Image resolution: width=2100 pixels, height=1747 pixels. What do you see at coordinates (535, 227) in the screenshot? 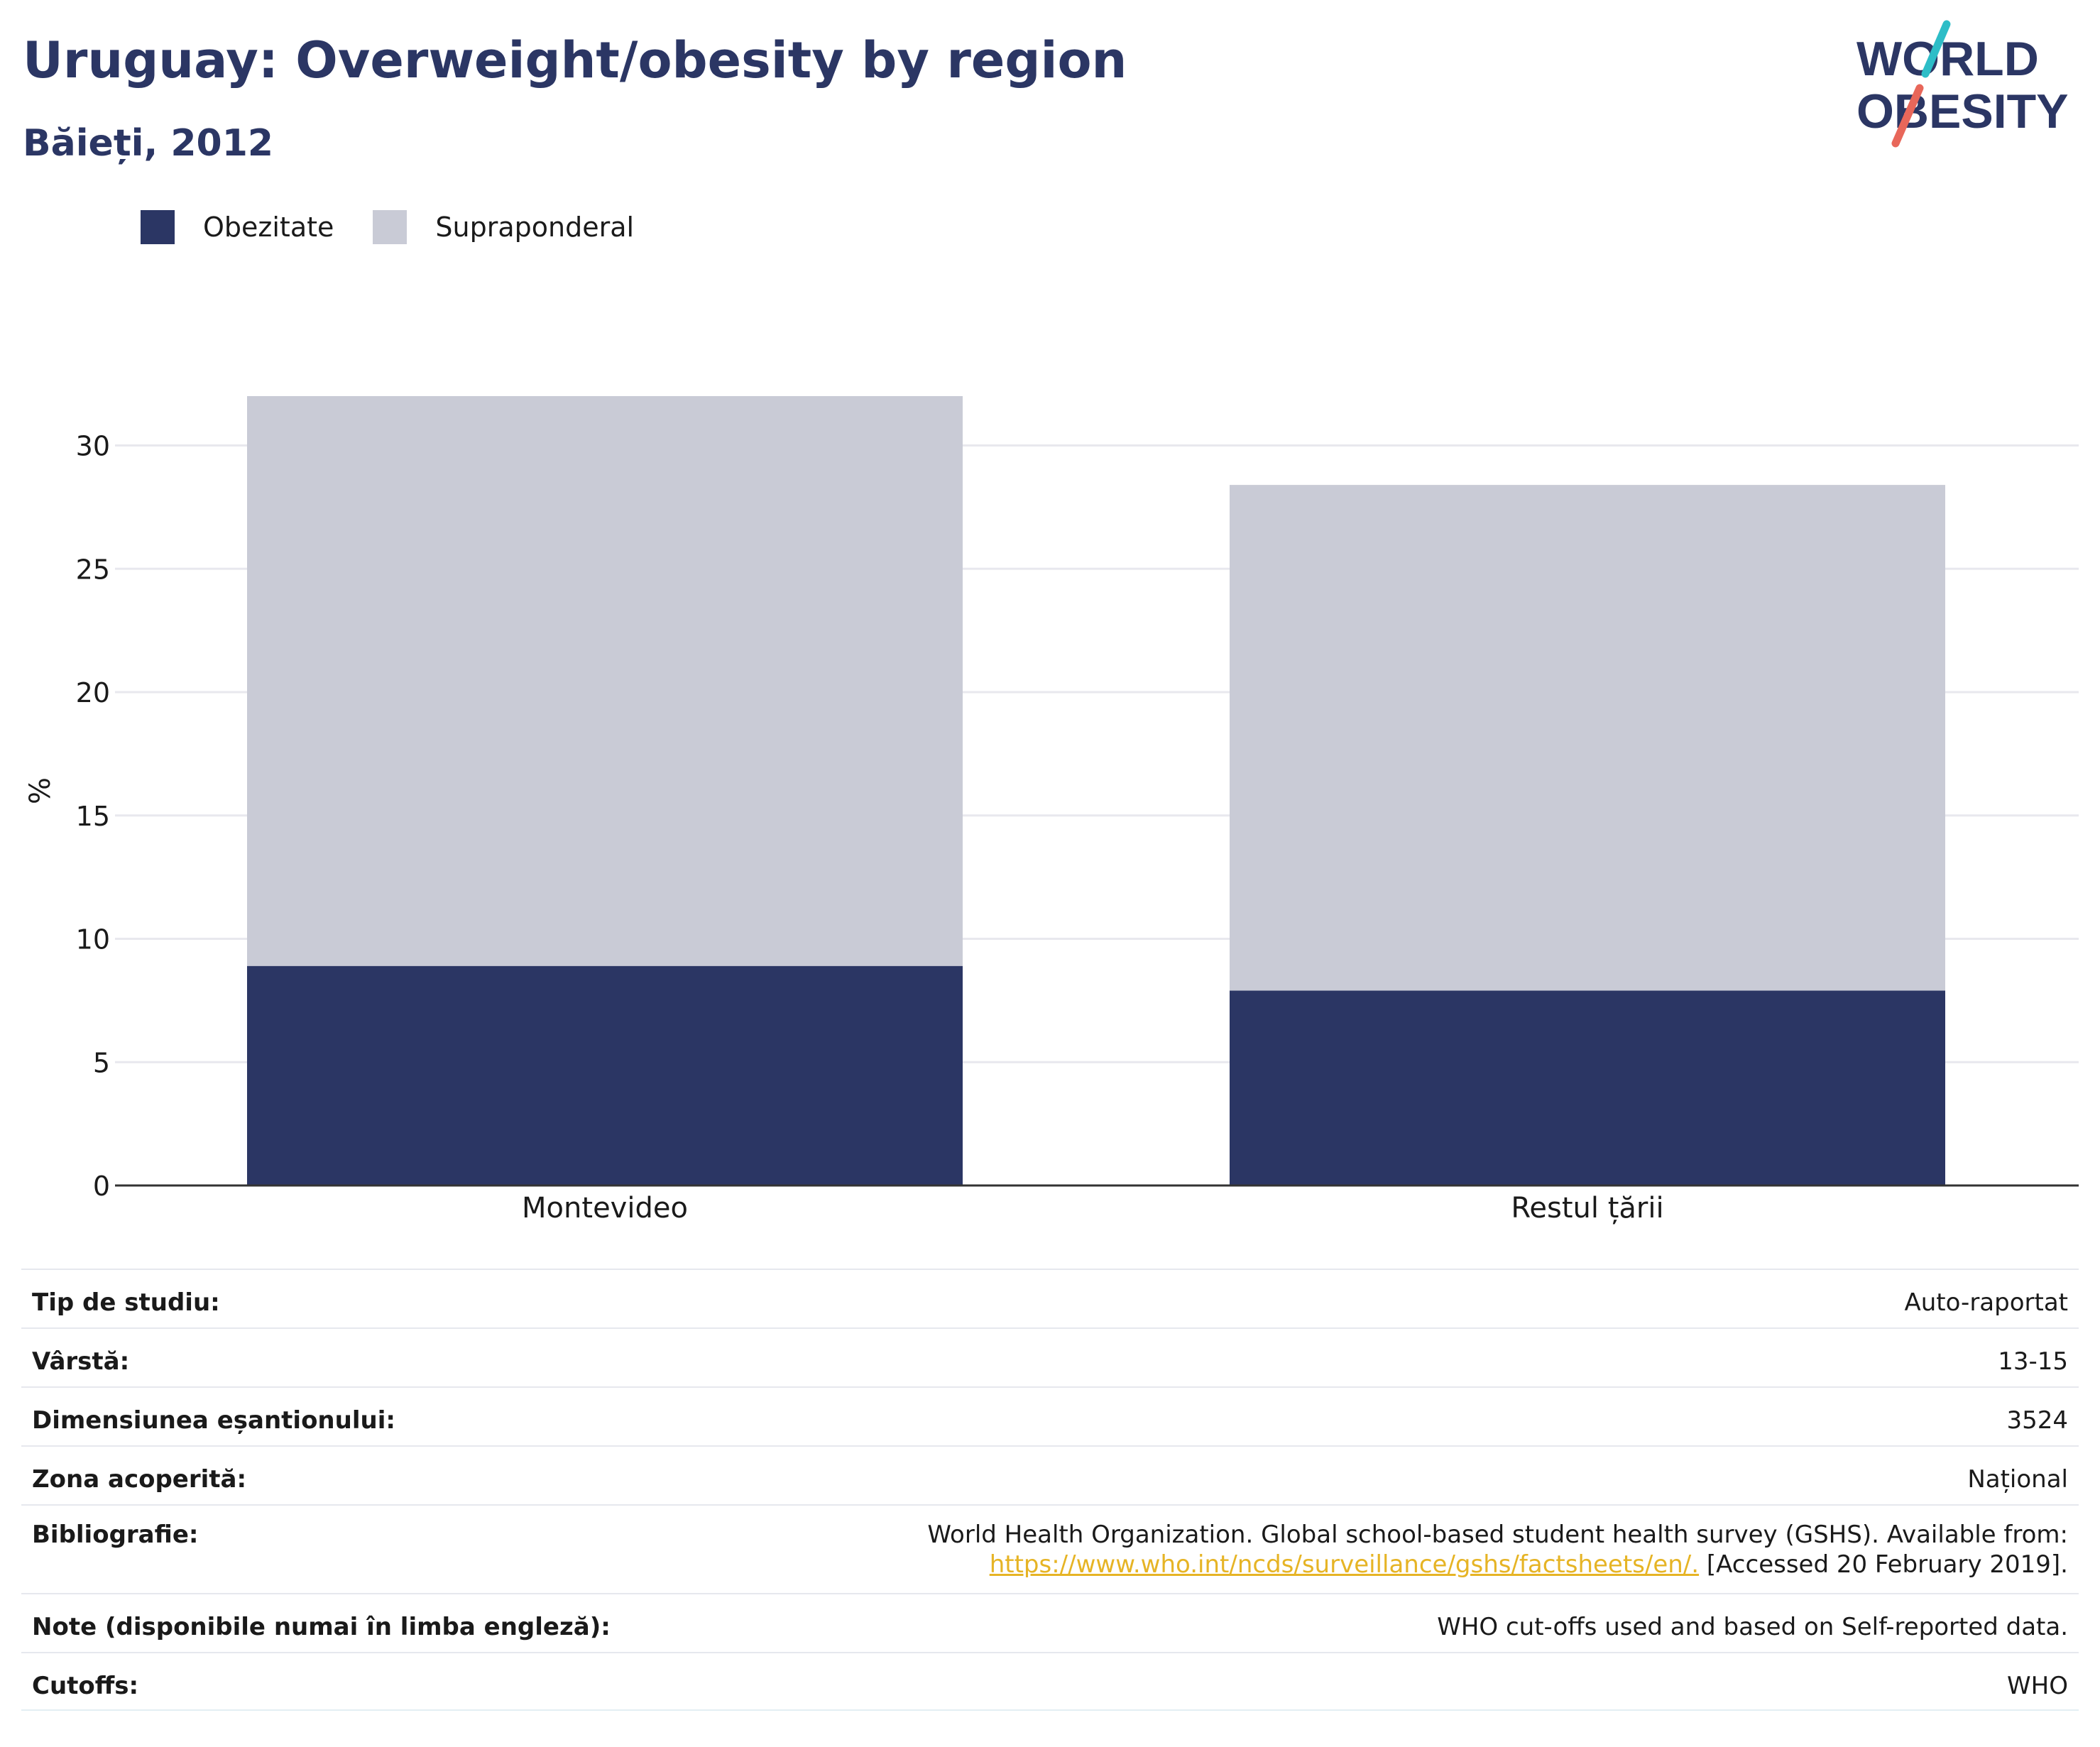
I see `legend-label-overweight: Supraponderal` at bounding box center [535, 227].